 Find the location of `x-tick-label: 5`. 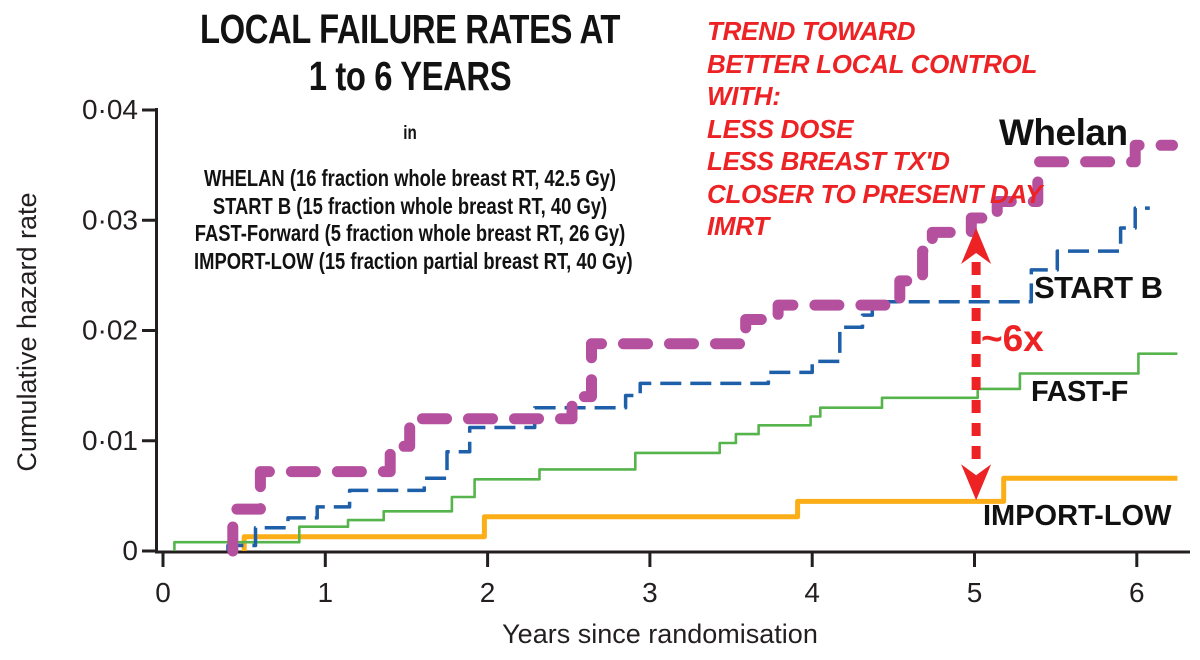

x-tick-label: 5 is located at coordinates (975, 592).